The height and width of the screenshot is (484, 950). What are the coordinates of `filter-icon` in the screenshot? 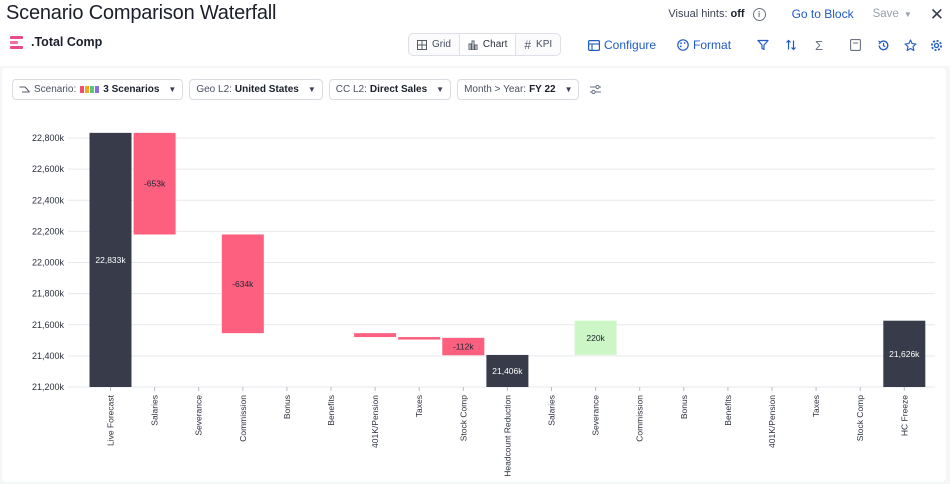 It's located at (763, 45).